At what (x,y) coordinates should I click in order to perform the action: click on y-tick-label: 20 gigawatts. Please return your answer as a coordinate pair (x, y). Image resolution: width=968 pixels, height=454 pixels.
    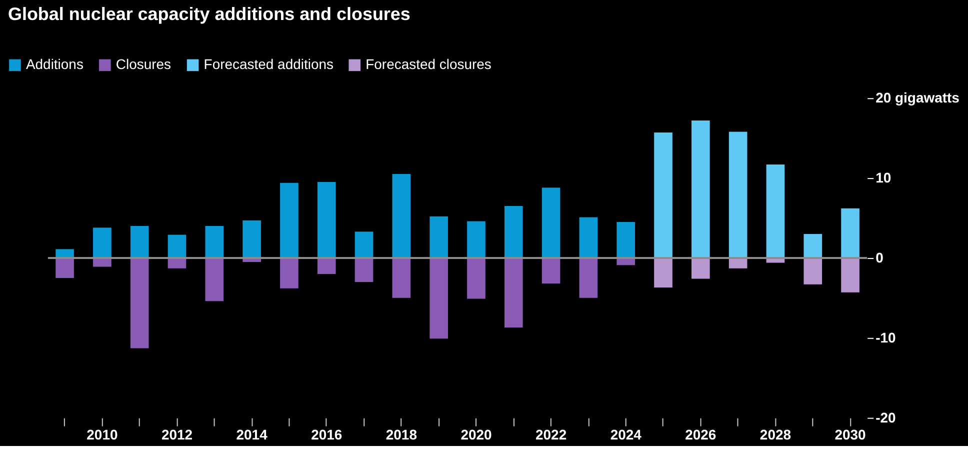
    Looking at the image, I should click on (918, 98).